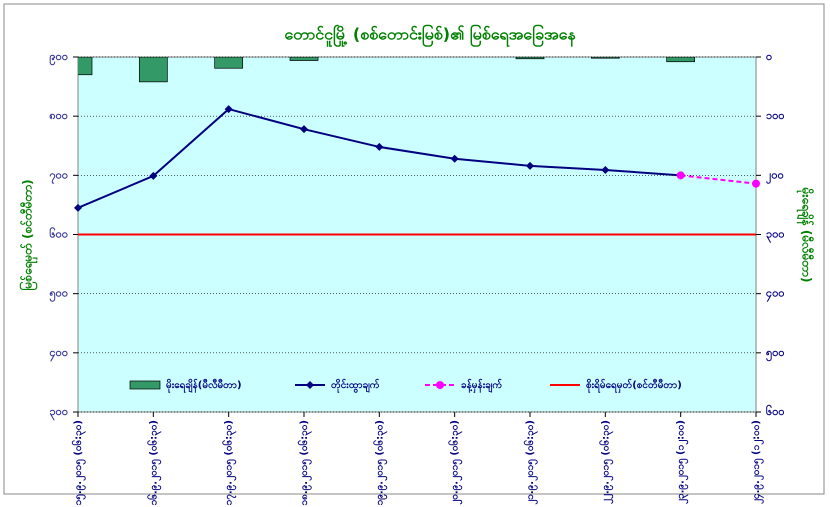 The image size is (830, 507). Describe the element at coordinates (606, 462) in the screenshot. I see `x-tick-label: ၂၂.၉.၂၀၁၅ (၀၆:၃၀)` at that location.